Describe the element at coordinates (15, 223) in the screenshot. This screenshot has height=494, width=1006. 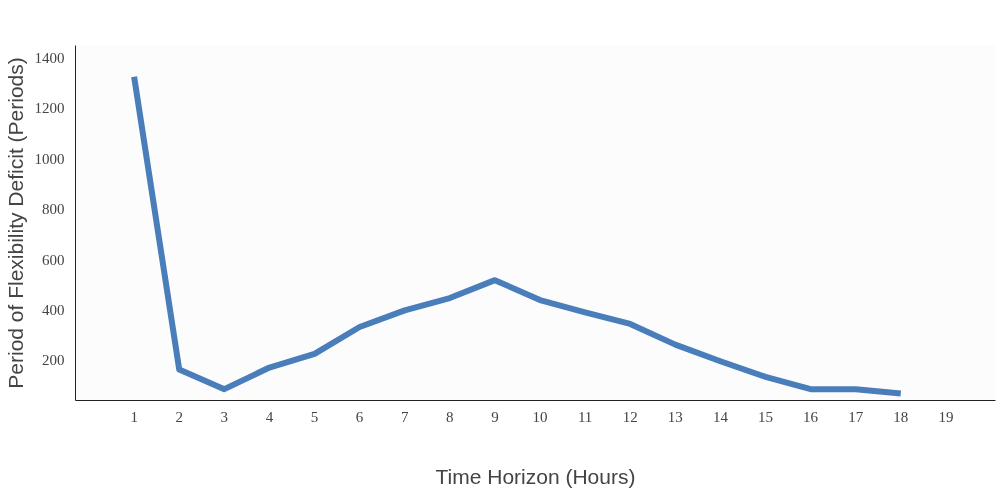
I see `y-axis-title: Period of Flexibility Deficit (Periods)` at that location.